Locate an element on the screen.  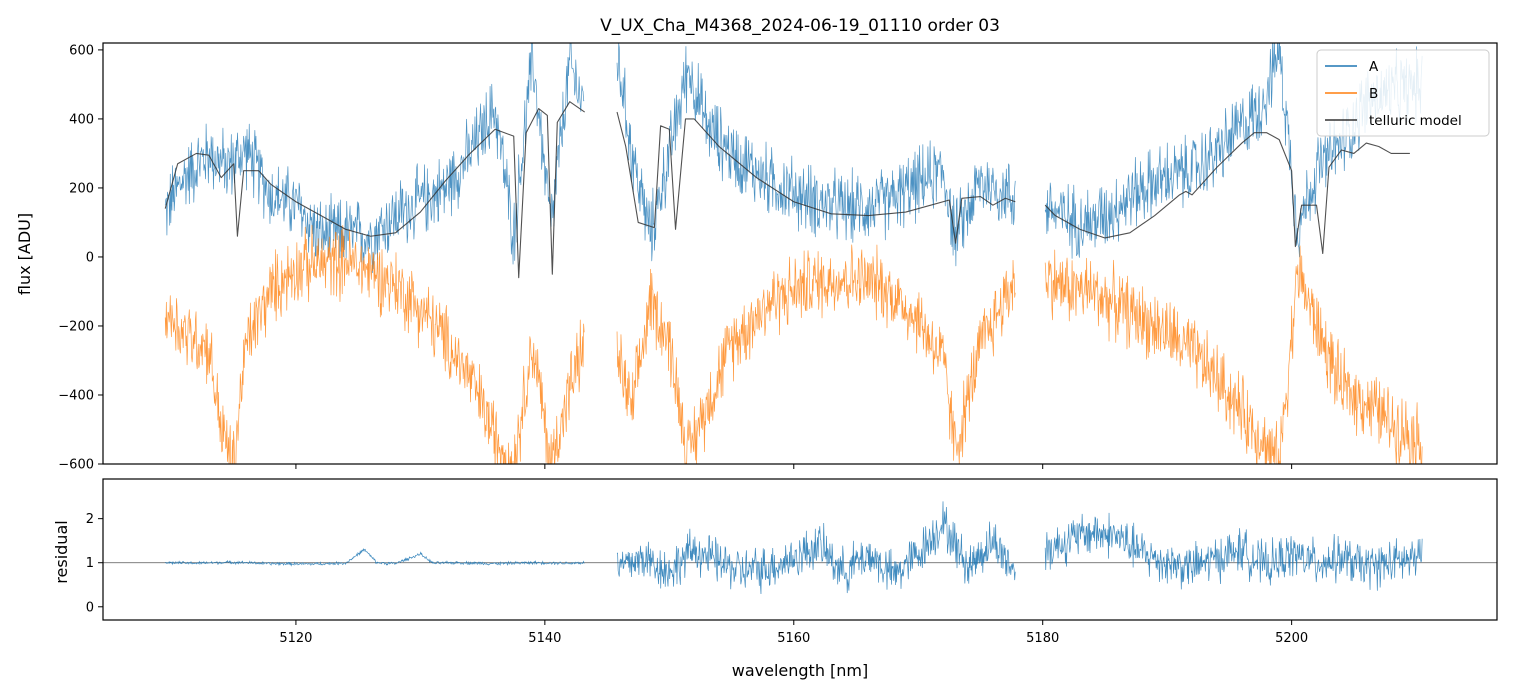
bottom-y-axis: 0 1 2 is located at coordinates (94, 563).